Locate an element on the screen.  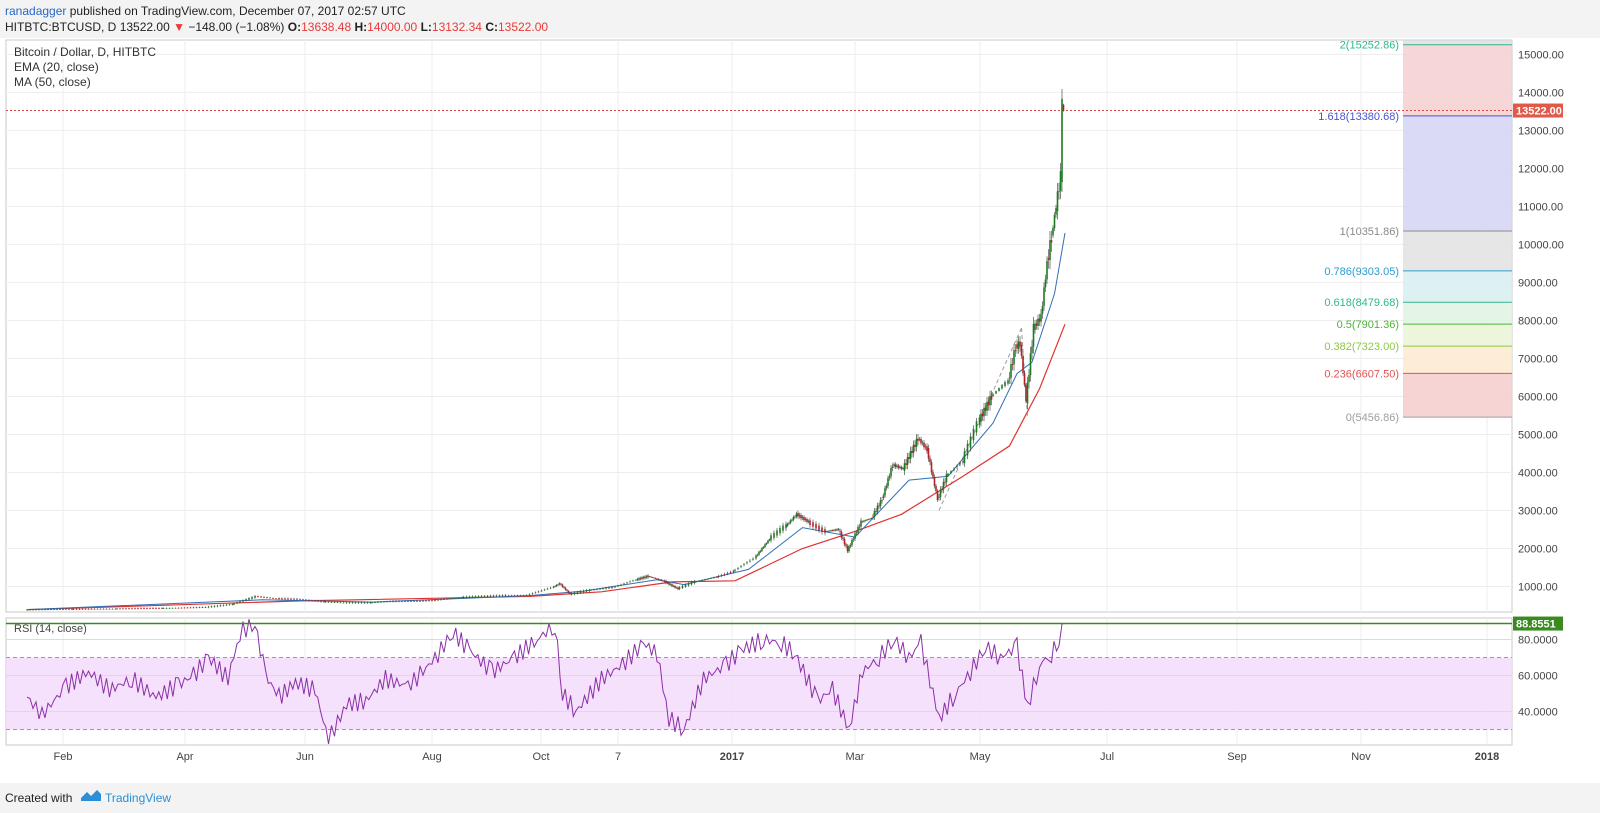
author-link: ranadagger is located at coordinates (36, 11).